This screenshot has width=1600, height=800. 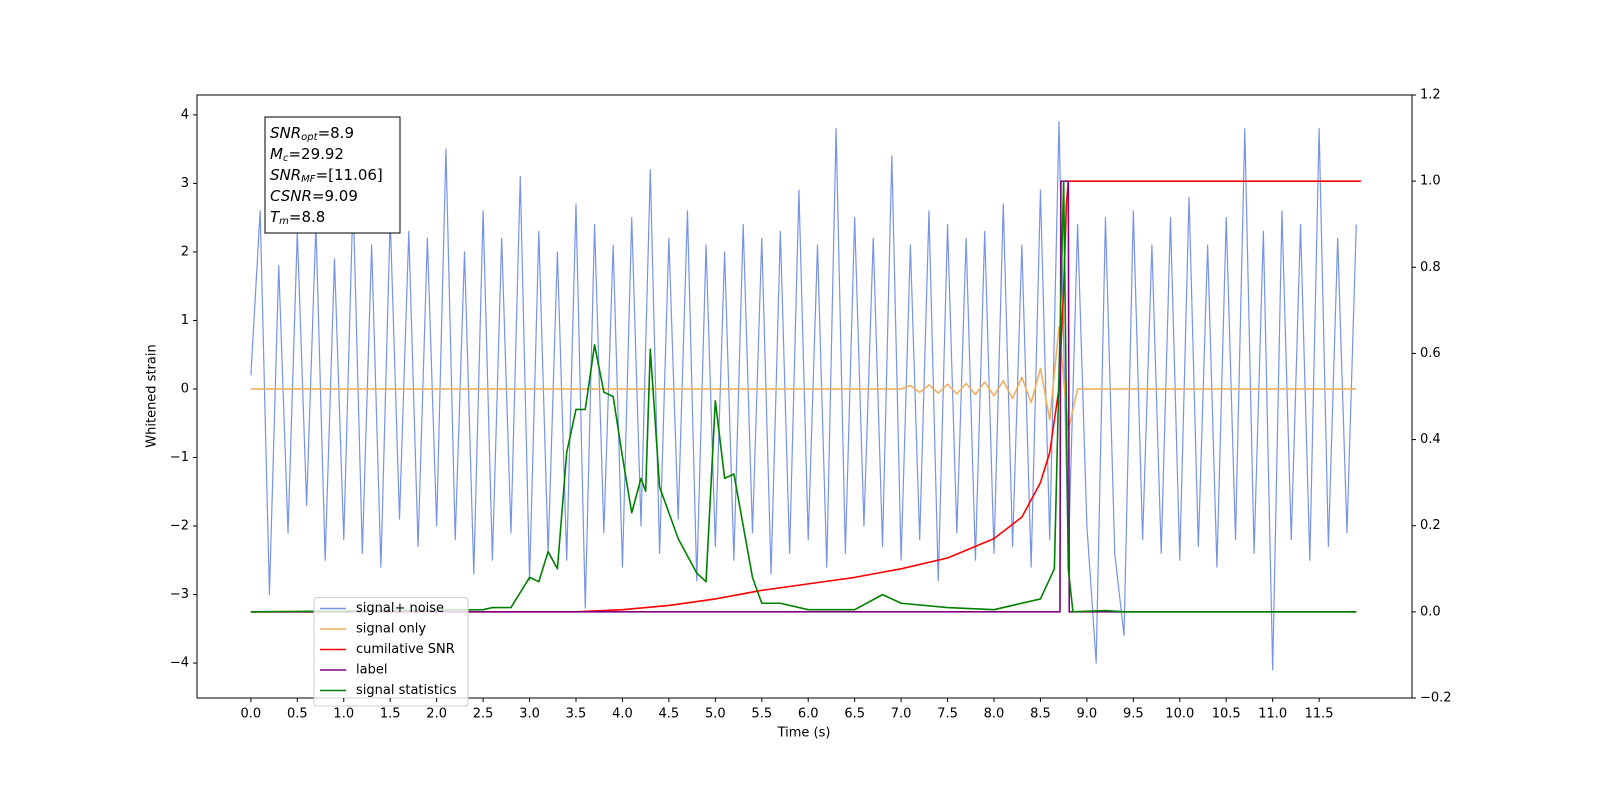 I want to click on annotation-sub: c, so click(x=286, y=158).